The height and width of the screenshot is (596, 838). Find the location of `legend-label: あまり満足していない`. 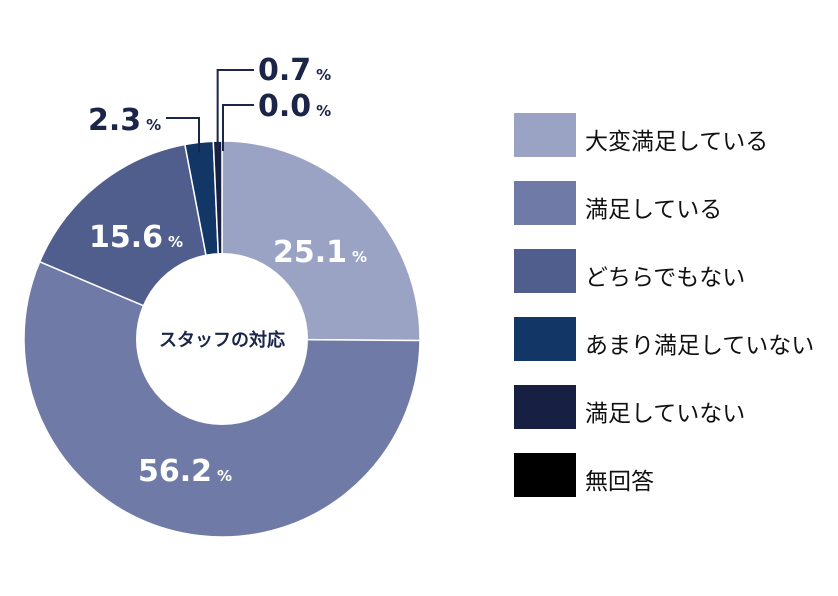

legend-label: あまり満足していない is located at coordinates (700, 346).